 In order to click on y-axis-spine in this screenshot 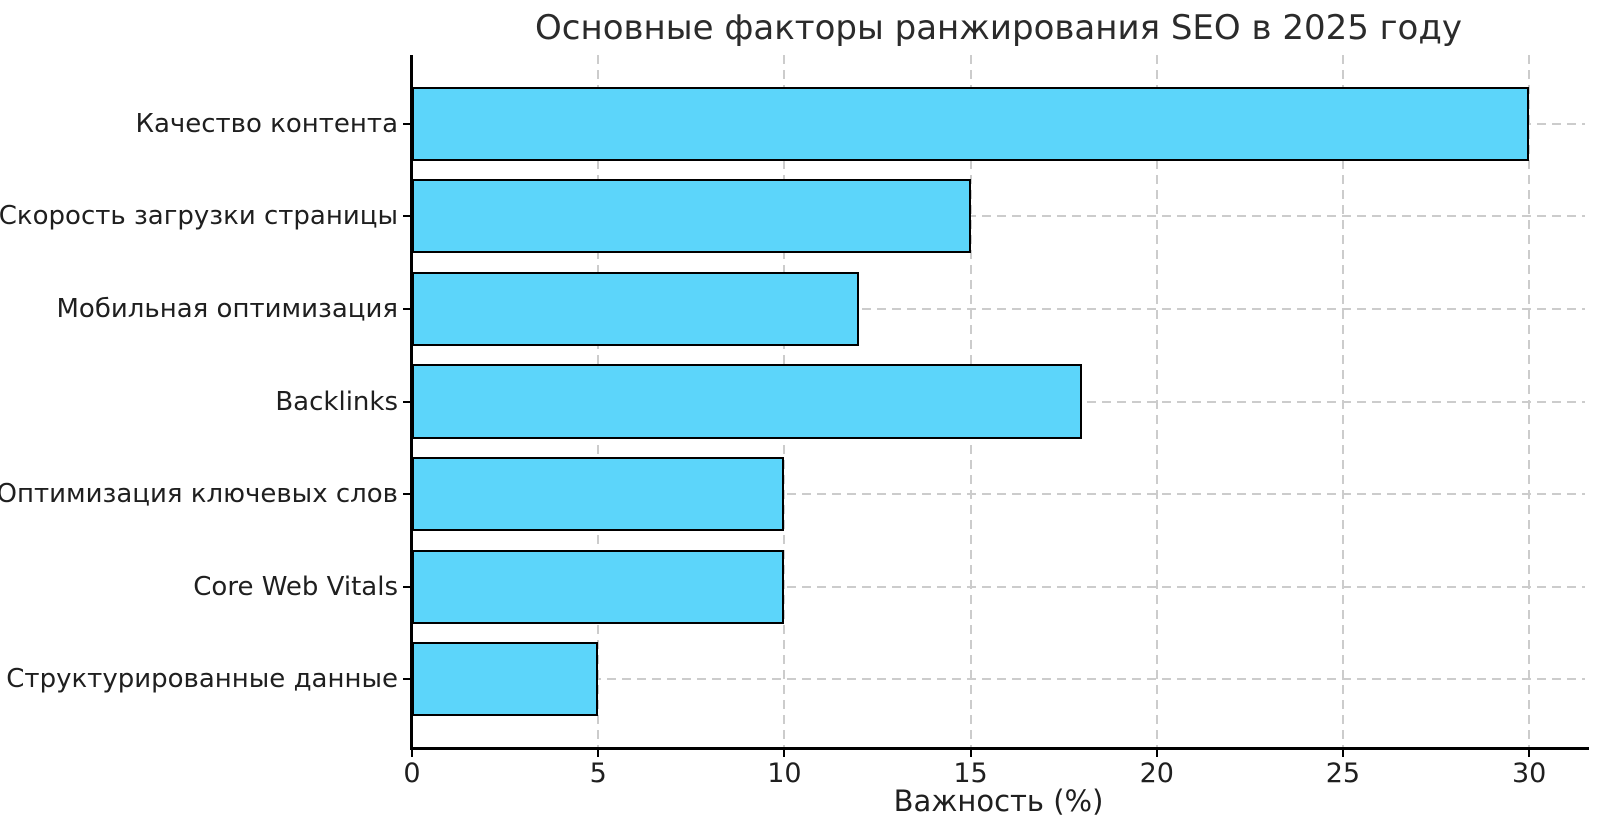, I will do `click(411, 402)`.